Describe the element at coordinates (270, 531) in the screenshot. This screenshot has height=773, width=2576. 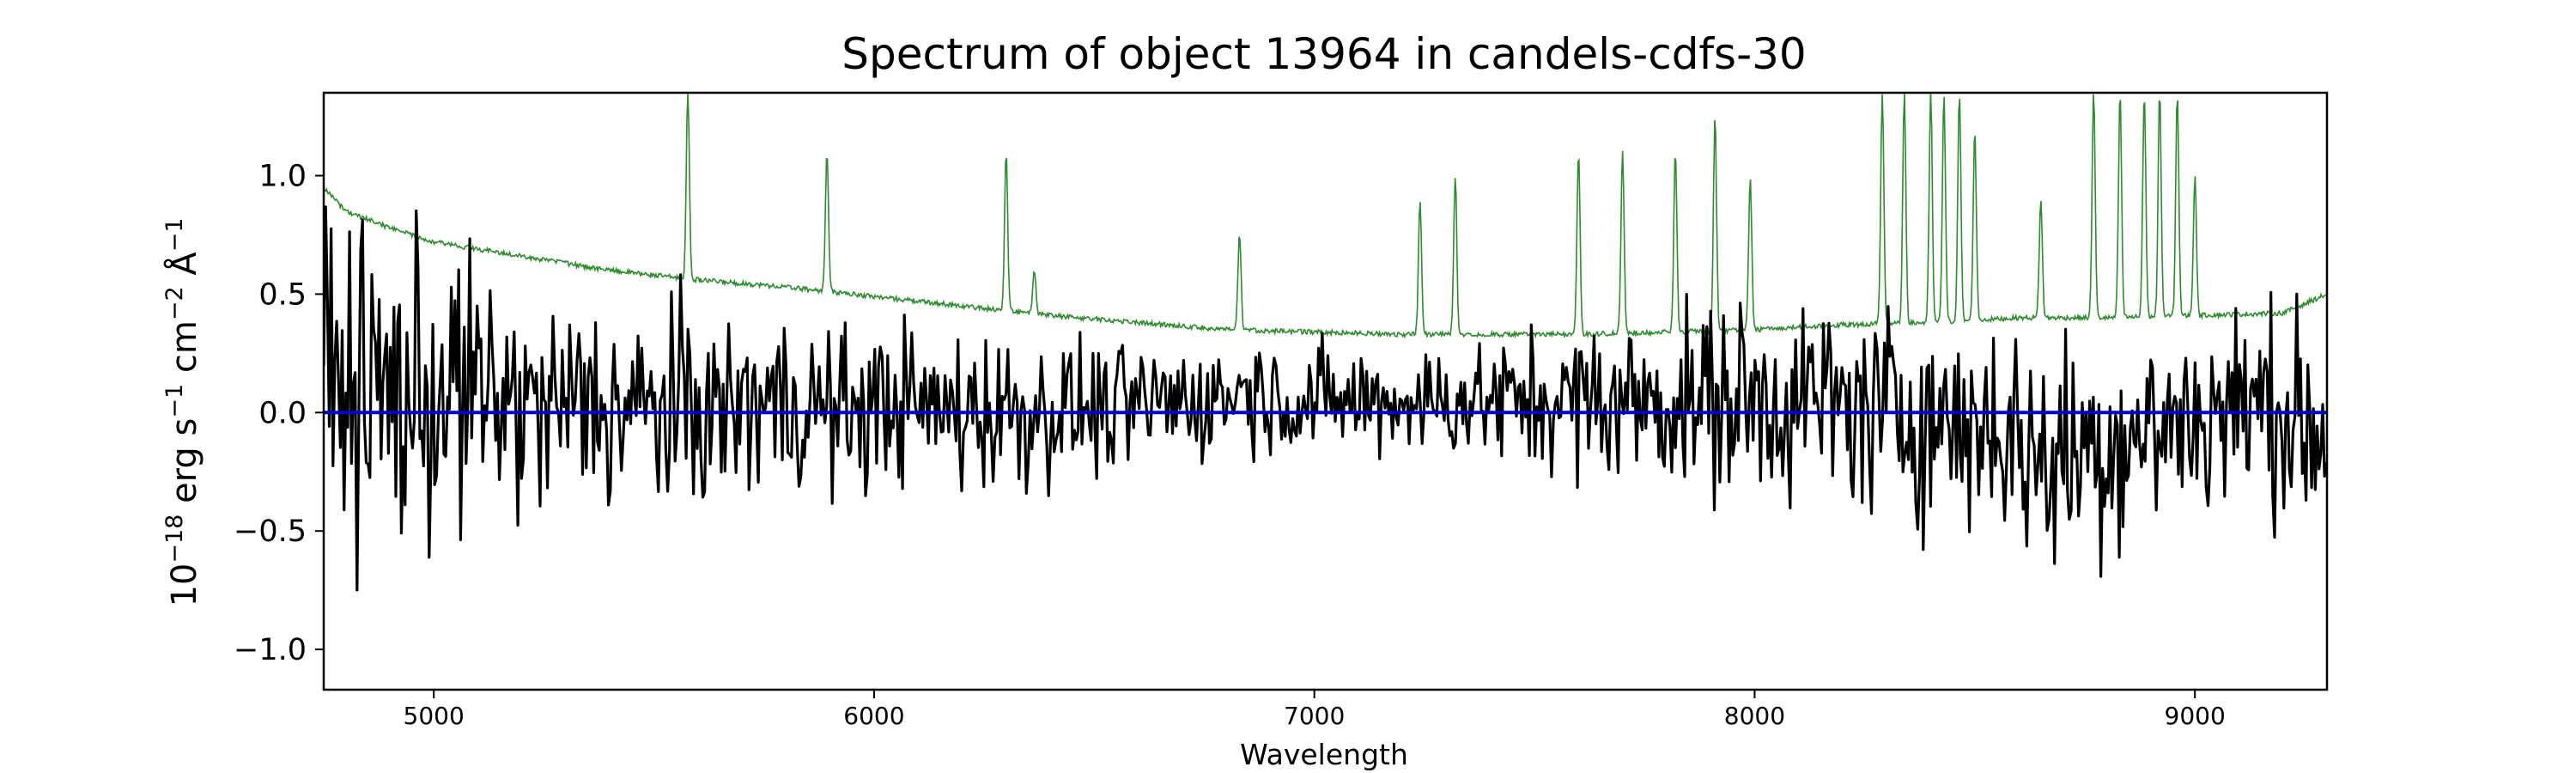
I see `y-tick-label: −0.5` at that location.